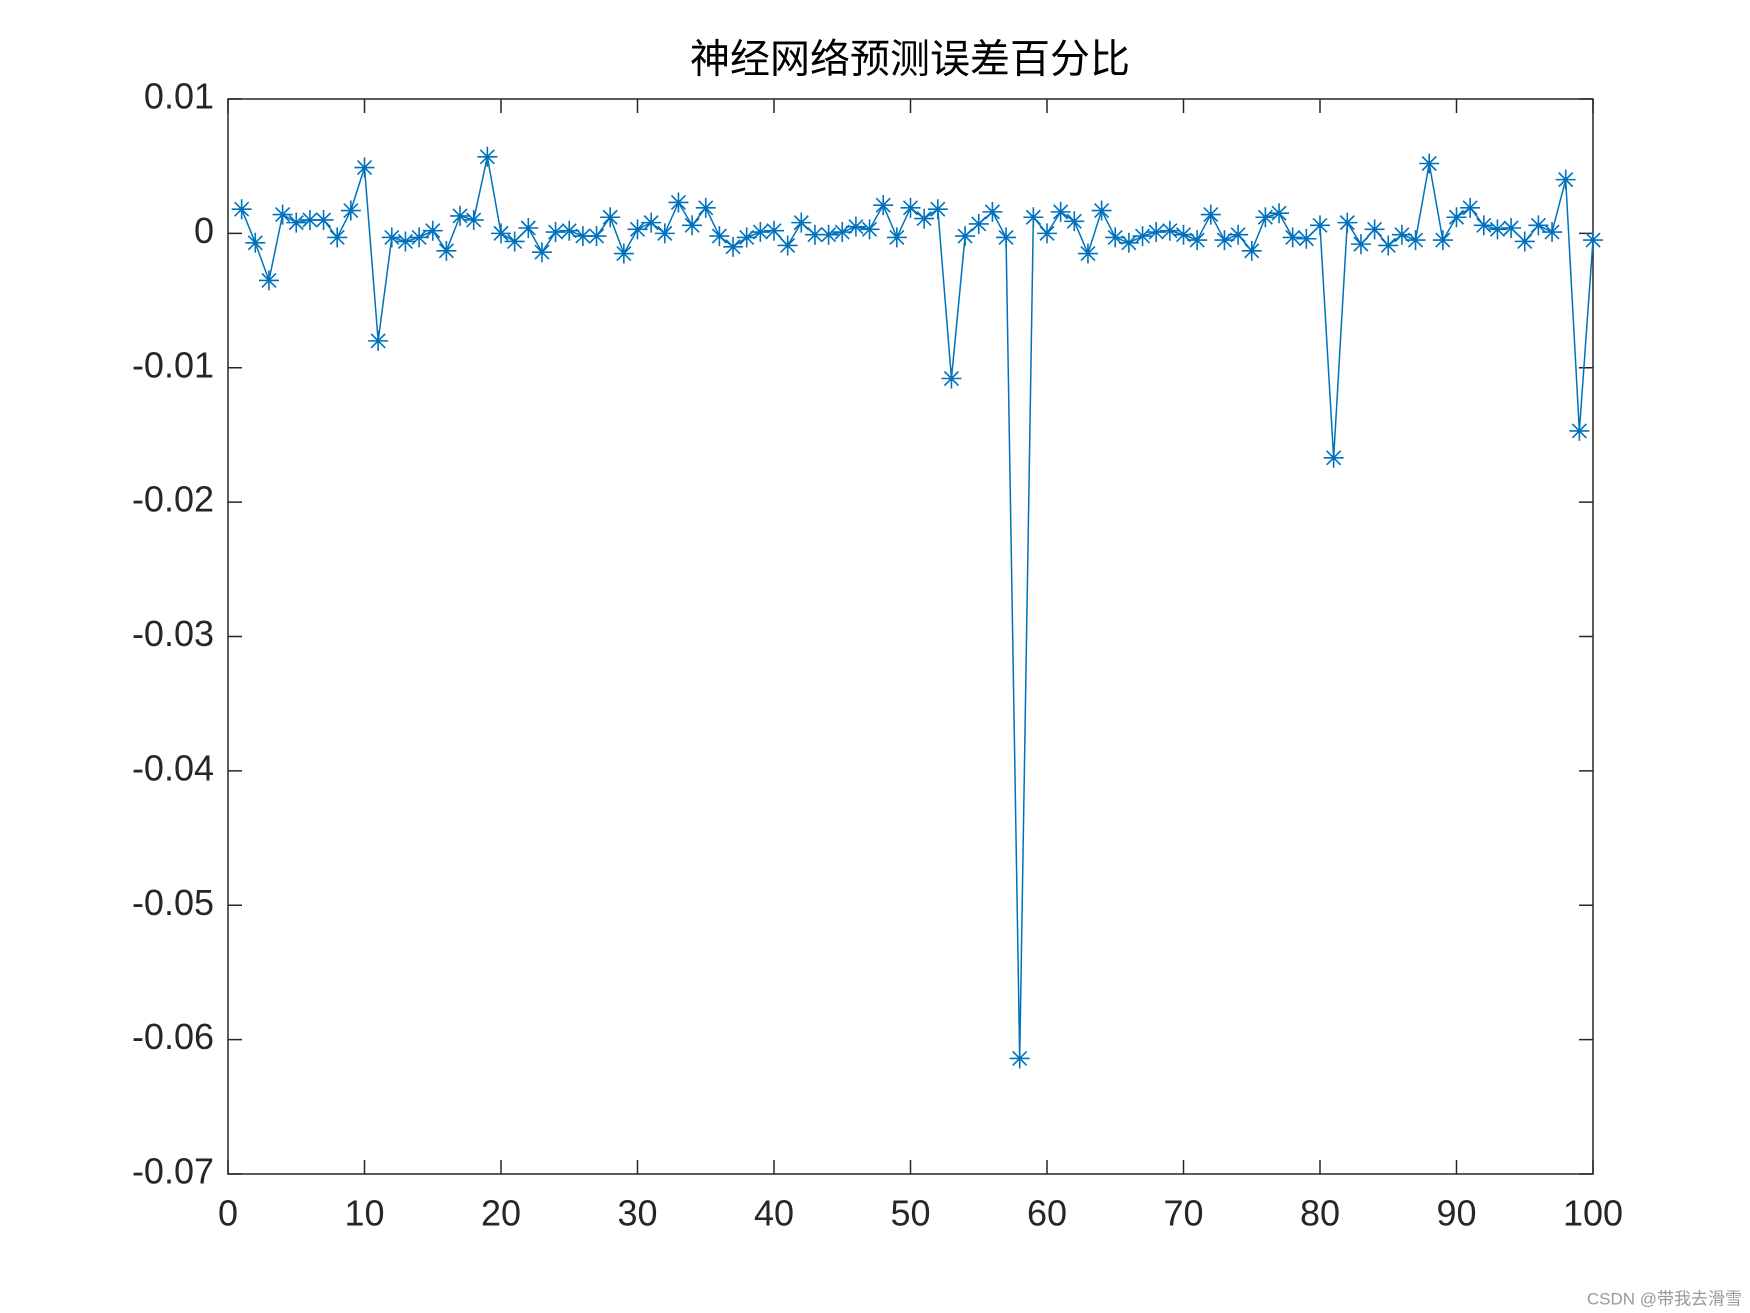 Image resolution: width=1750 pixels, height=1313 pixels. Describe the element at coordinates (204, 230) in the screenshot. I see `y-tick-label: 0` at that location.